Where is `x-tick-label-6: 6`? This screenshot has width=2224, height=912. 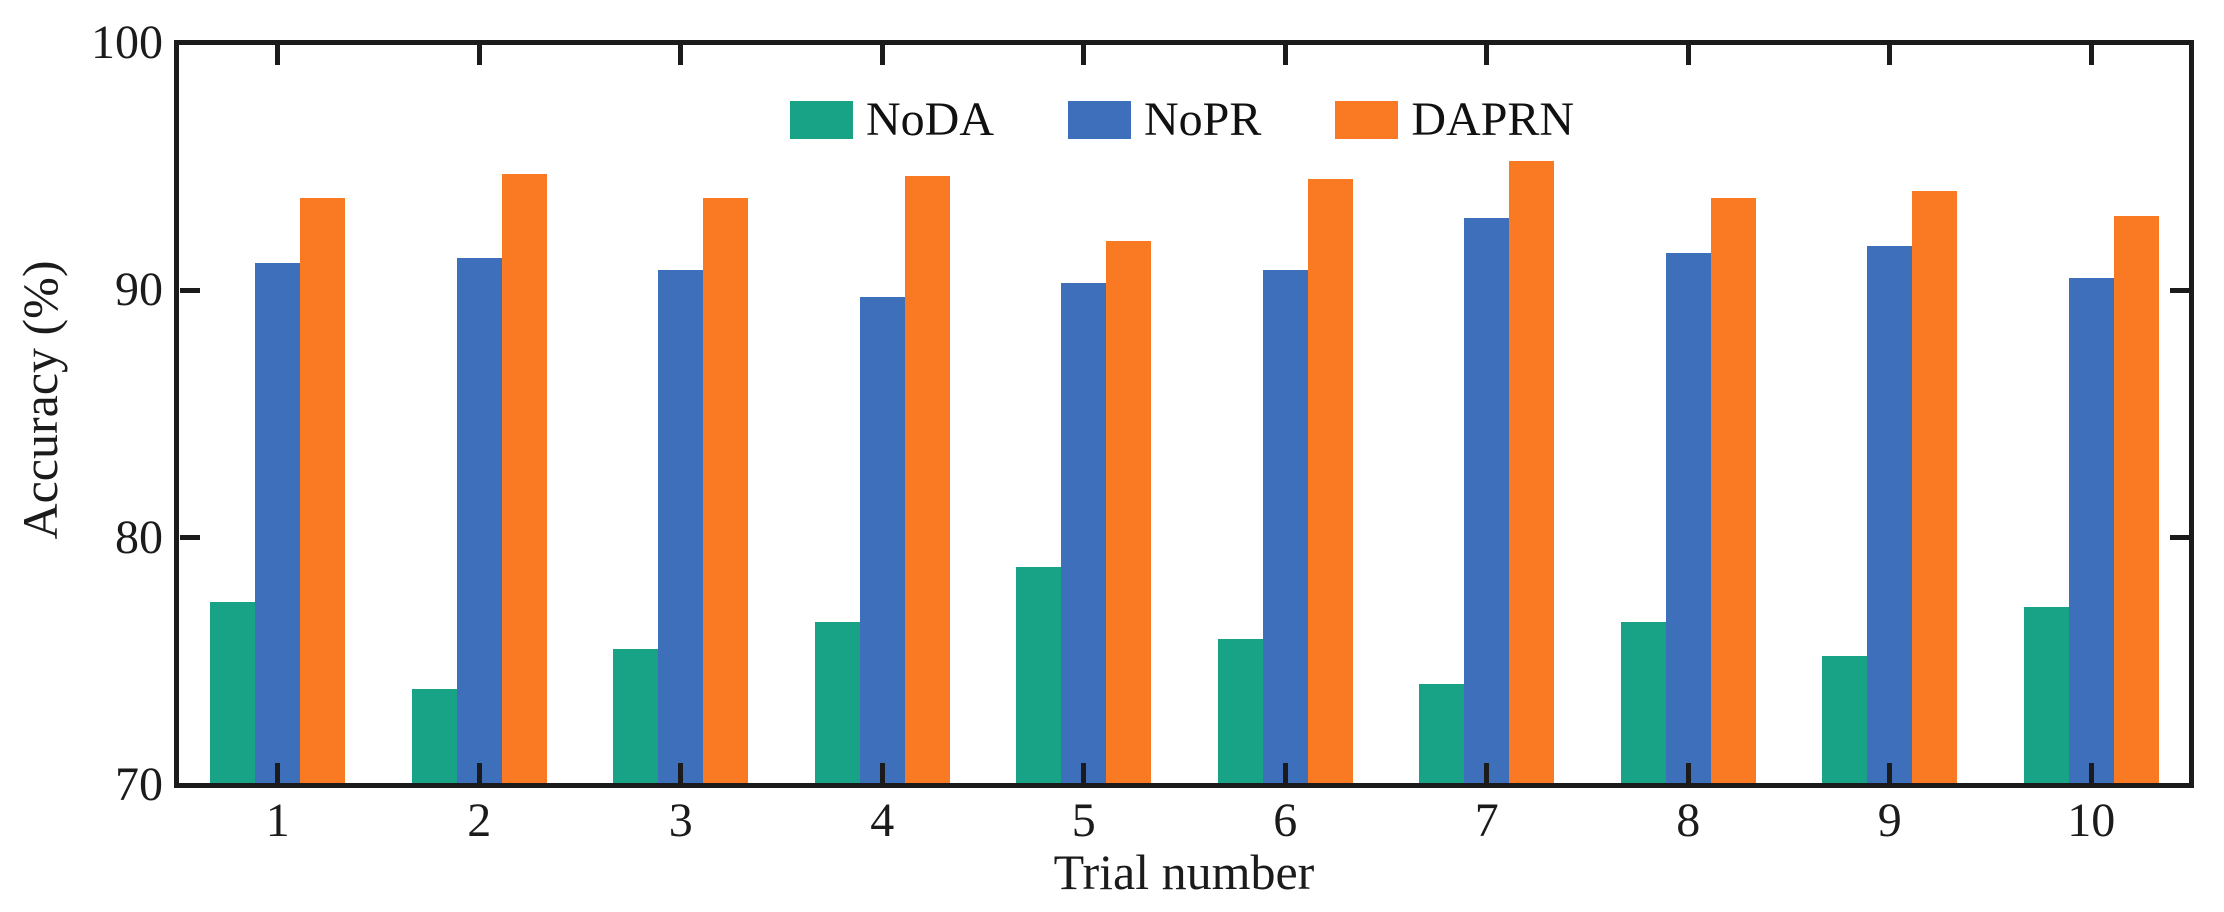
x-tick-label-6: 6 is located at coordinates (1285, 820).